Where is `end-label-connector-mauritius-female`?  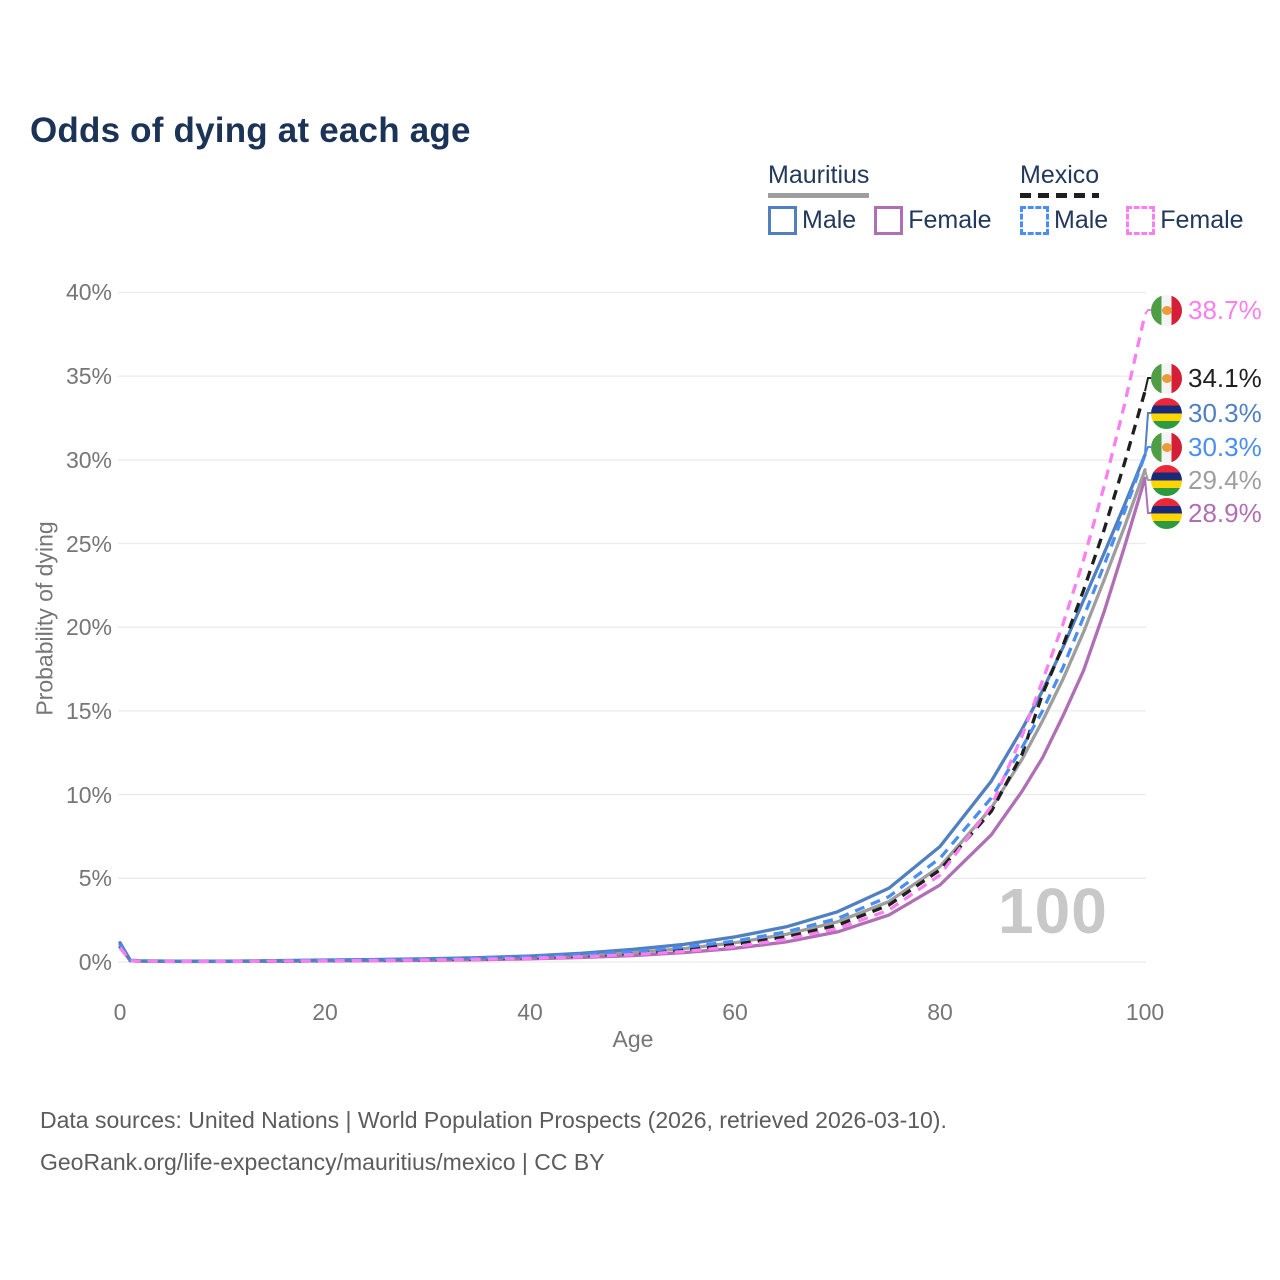 end-label-connector-mauritius-female is located at coordinates (1147, 496).